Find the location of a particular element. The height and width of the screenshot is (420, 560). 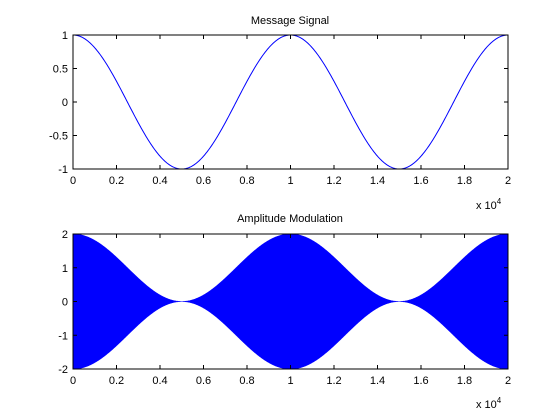

y-tick-label: 0.5 is located at coordinates (60, 70).